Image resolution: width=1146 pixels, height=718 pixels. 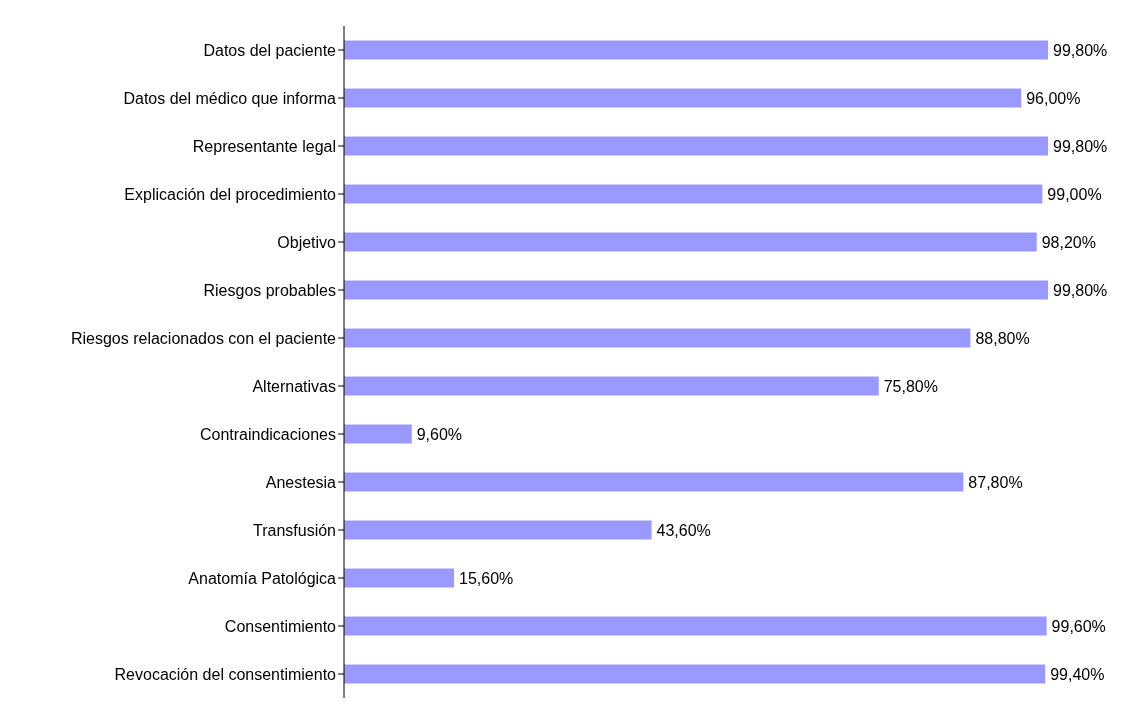 I want to click on y-tick-label: Datos del médico que informa, so click(x=230, y=98).